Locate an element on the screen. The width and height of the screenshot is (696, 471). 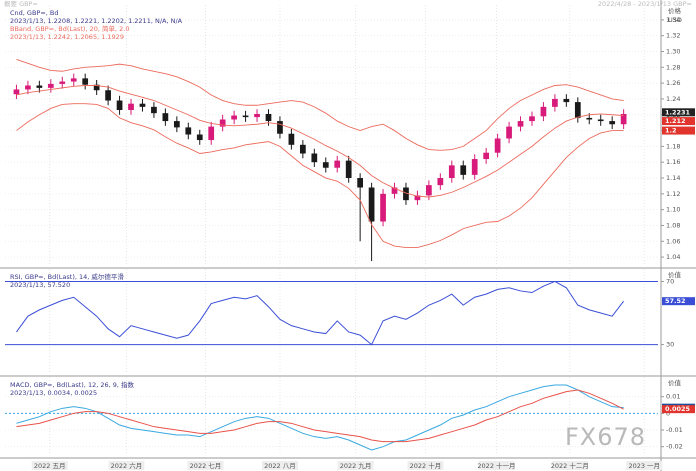
y-tick-label: 1.24 is located at coordinates (673, 99).